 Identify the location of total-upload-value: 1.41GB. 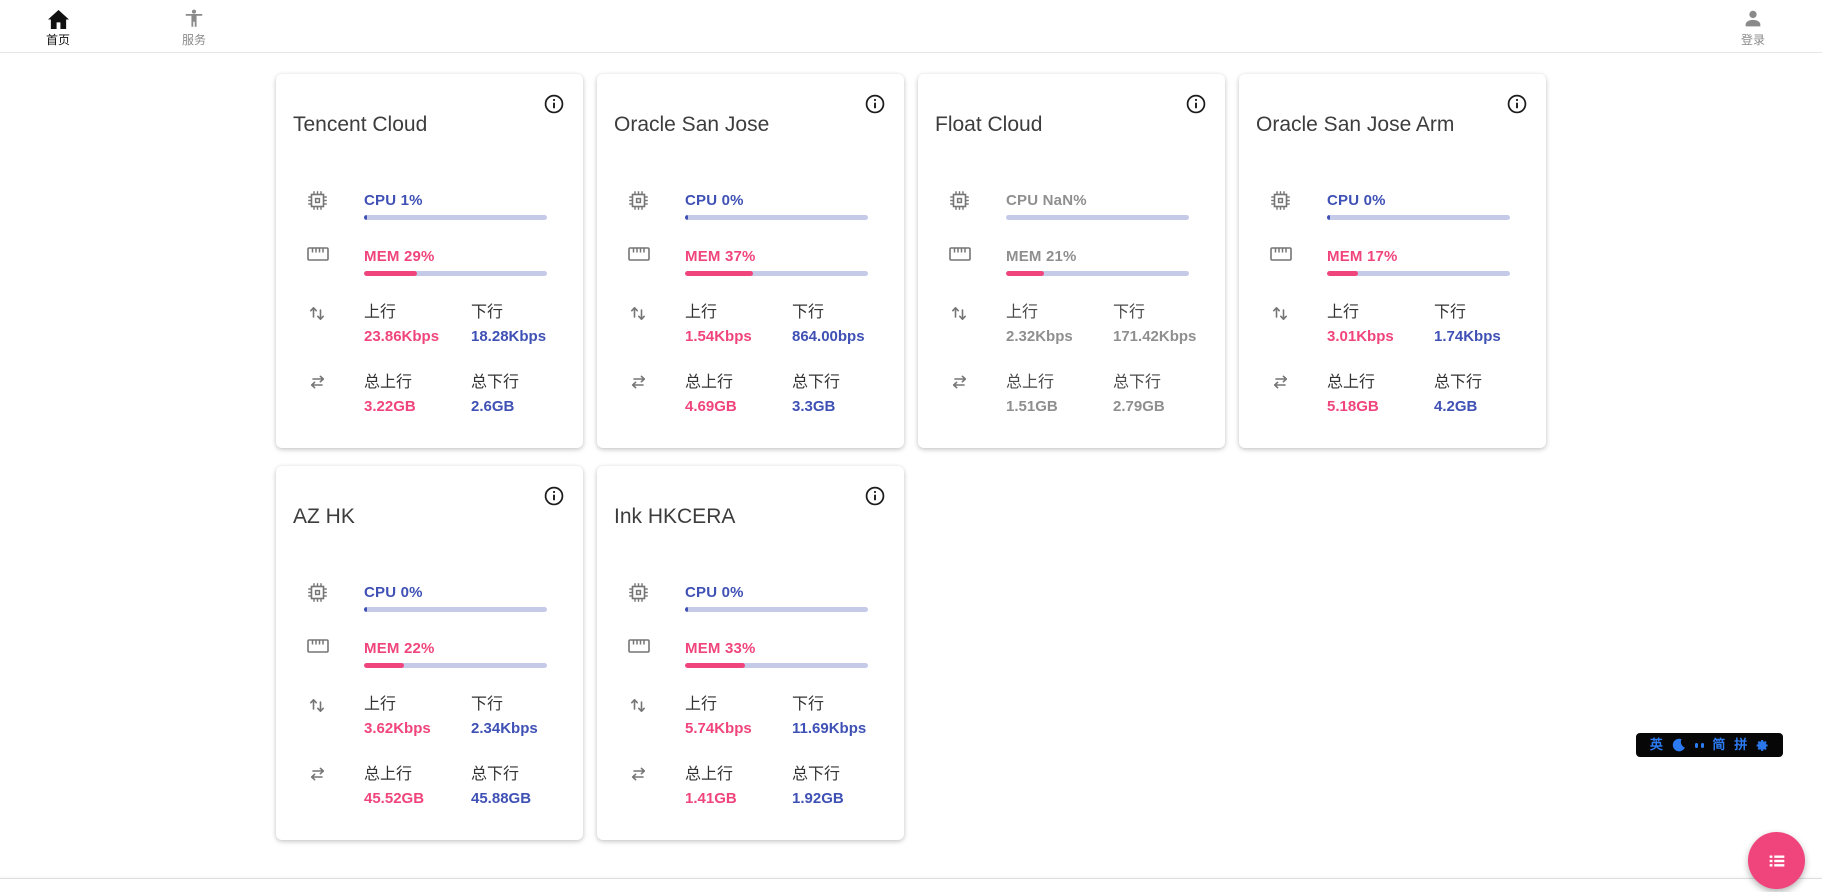
(711, 798).